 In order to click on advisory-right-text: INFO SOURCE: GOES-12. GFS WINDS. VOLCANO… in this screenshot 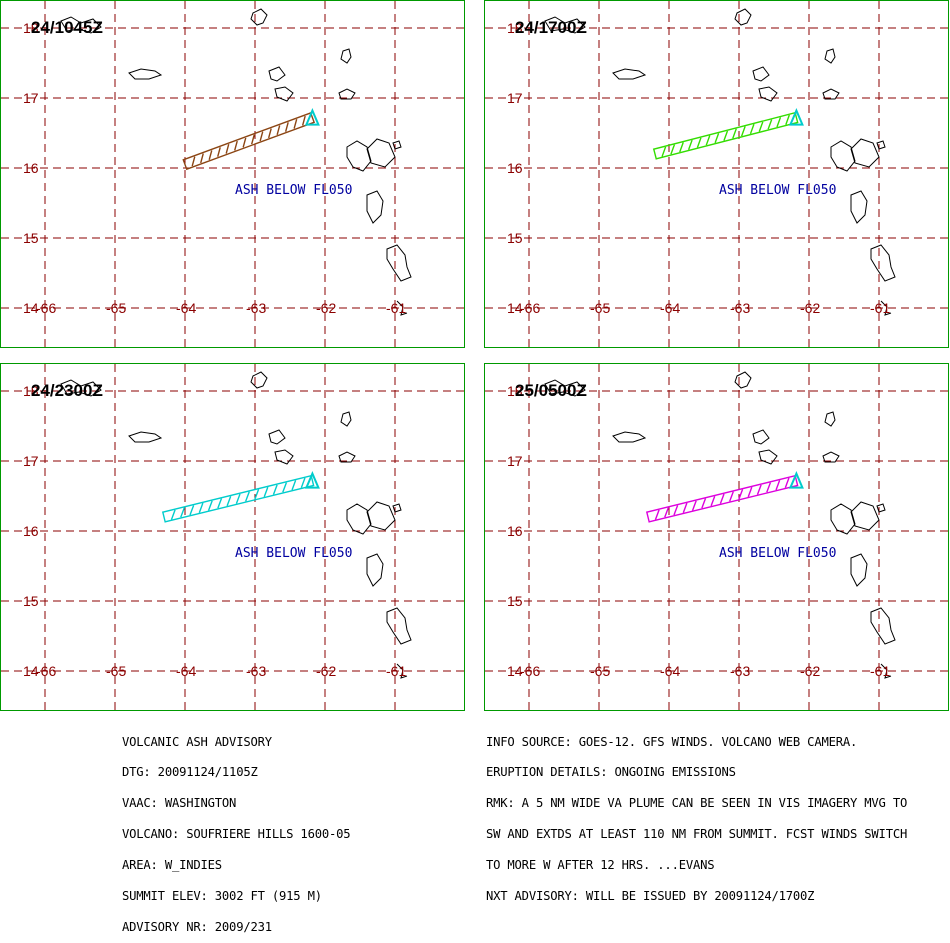, I will do `click(696, 814)`.